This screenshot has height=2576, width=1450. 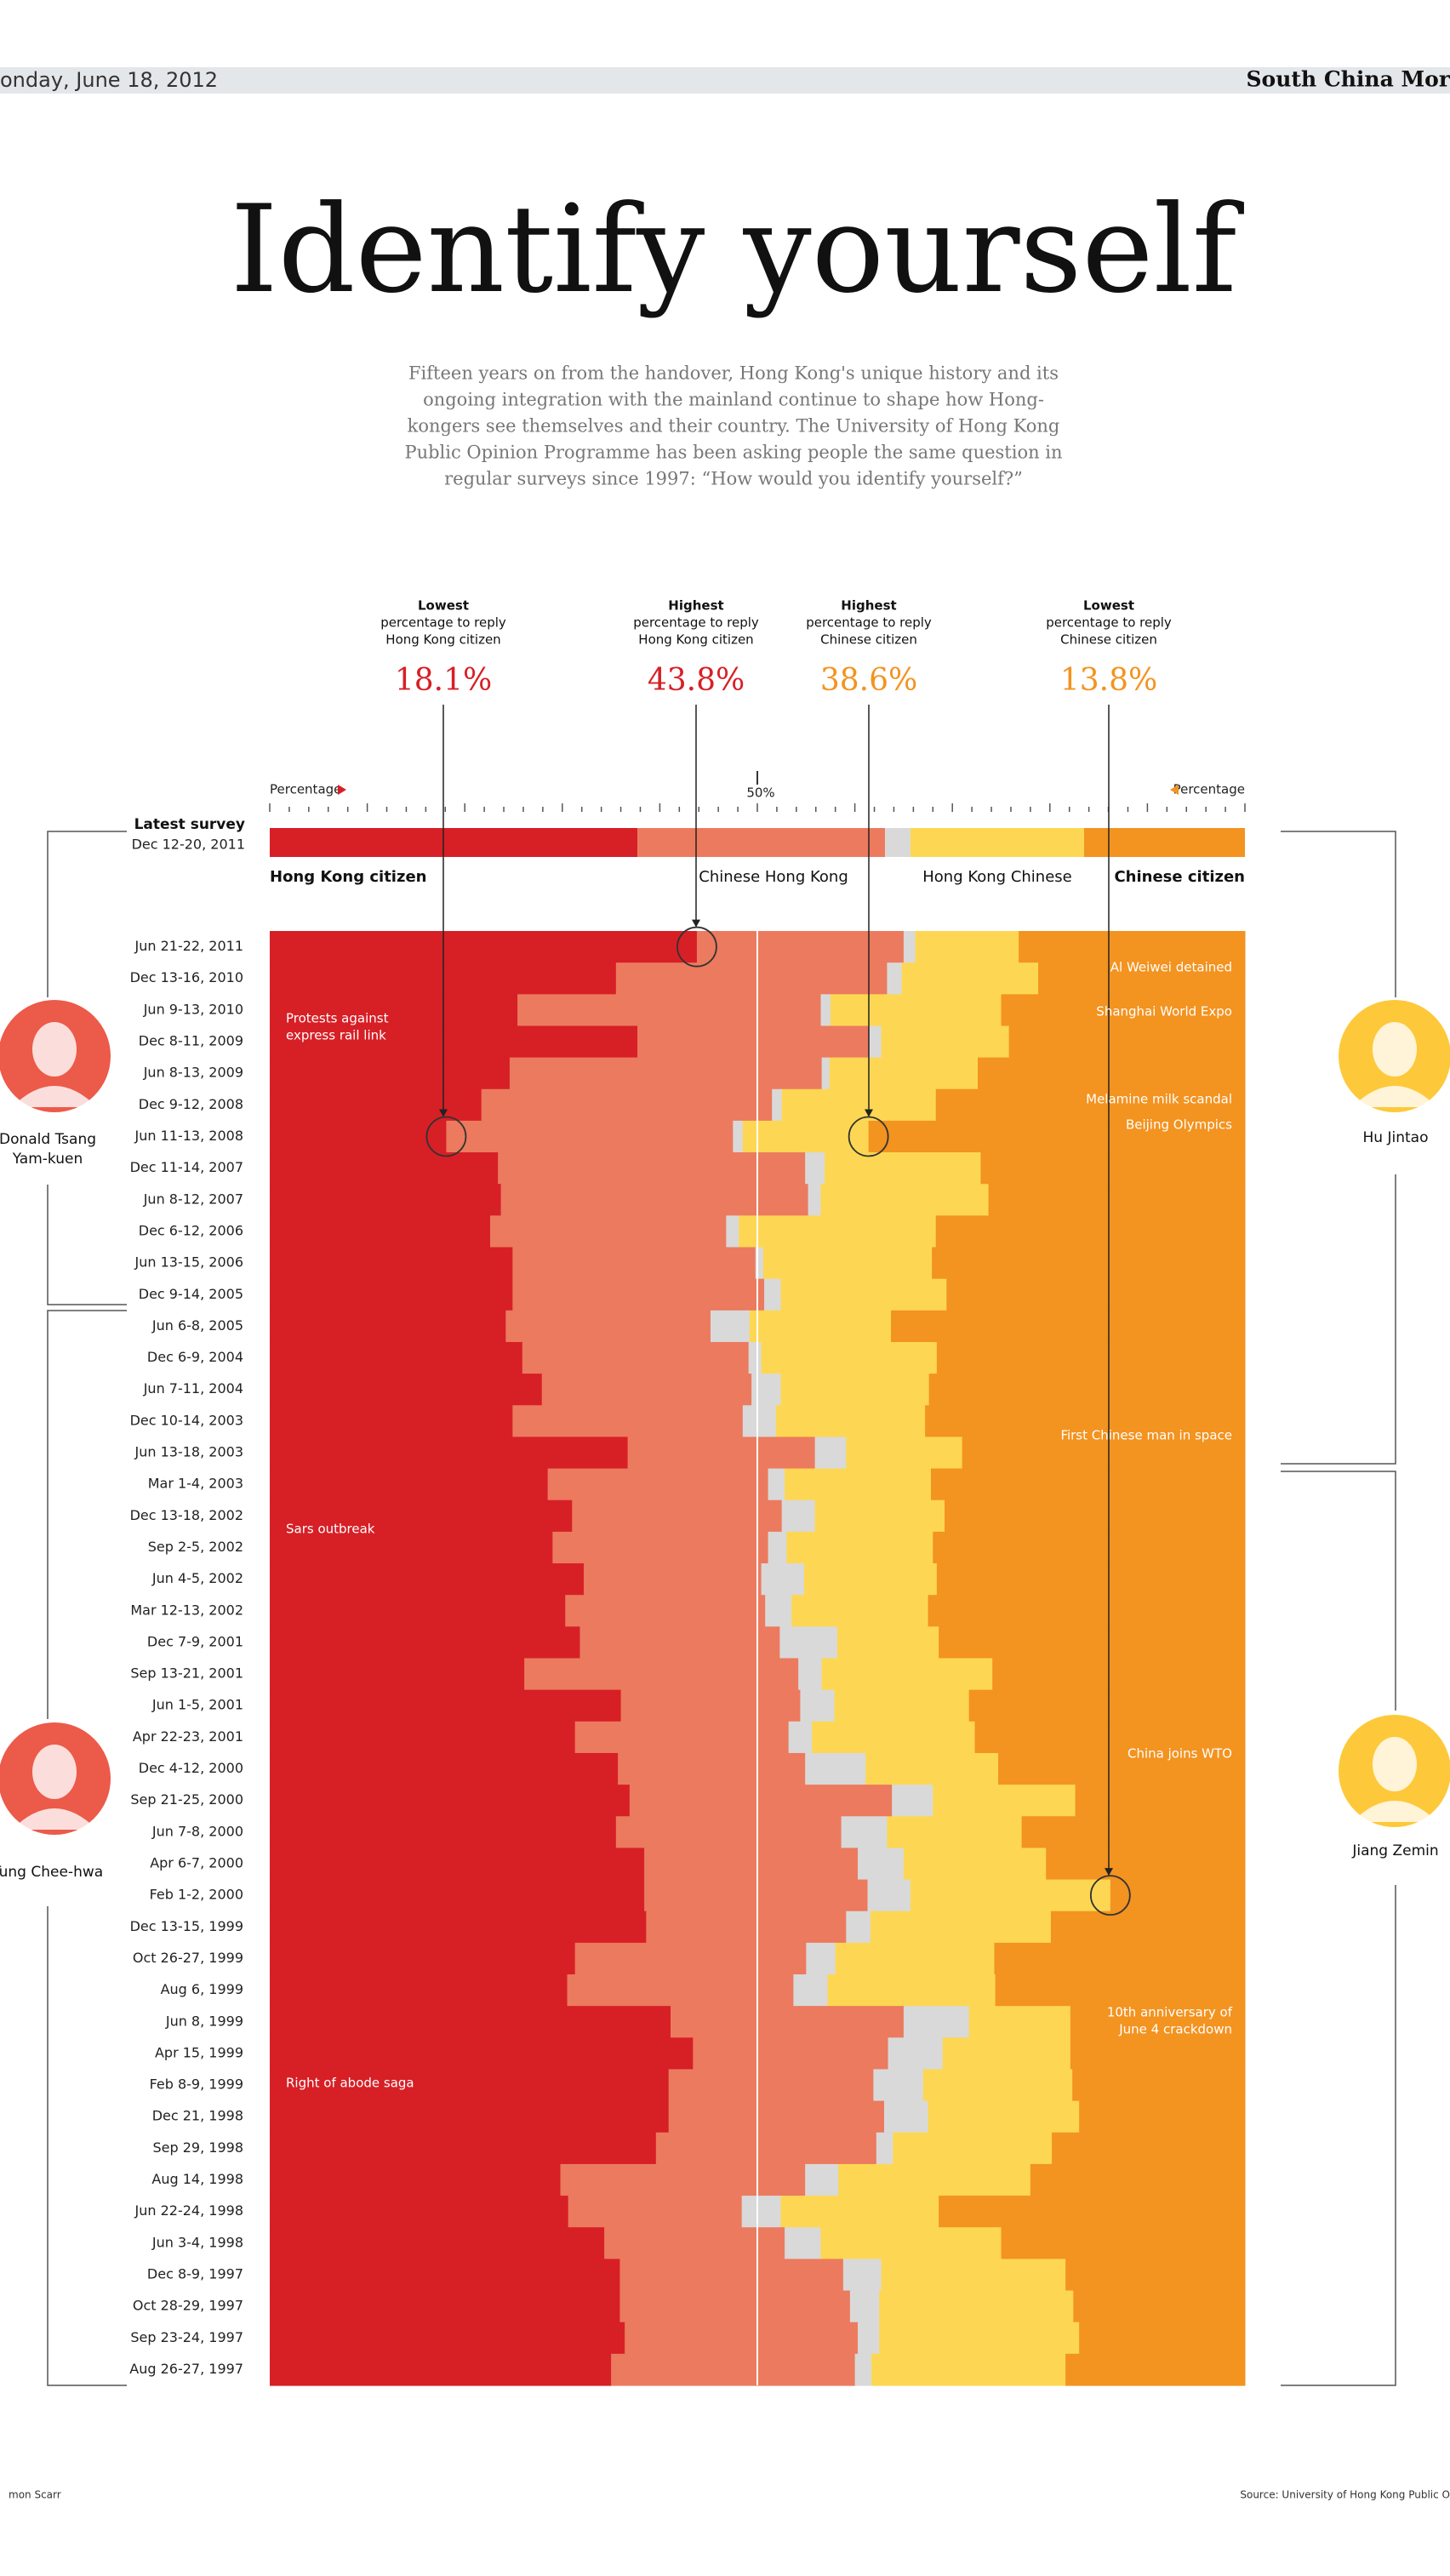 I want to click on row-label: Jun 6-8, 2005, so click(x=197, y=1325).